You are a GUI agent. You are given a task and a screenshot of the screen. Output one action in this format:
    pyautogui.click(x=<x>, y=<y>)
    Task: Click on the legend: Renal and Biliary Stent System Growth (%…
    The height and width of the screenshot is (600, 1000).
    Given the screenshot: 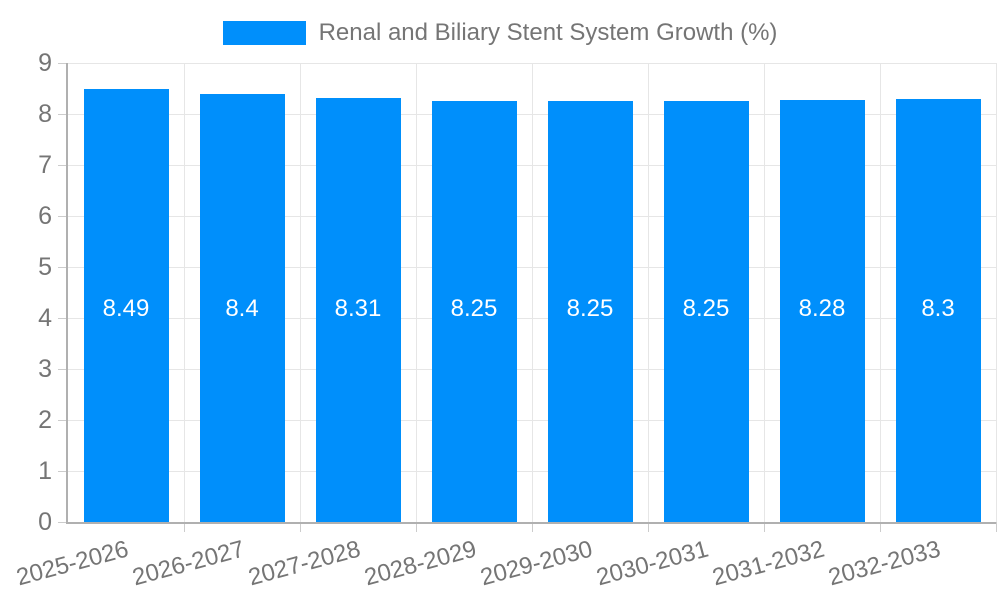 What is the action you would take?
    pyautogui.click(x=500, y=33)
    